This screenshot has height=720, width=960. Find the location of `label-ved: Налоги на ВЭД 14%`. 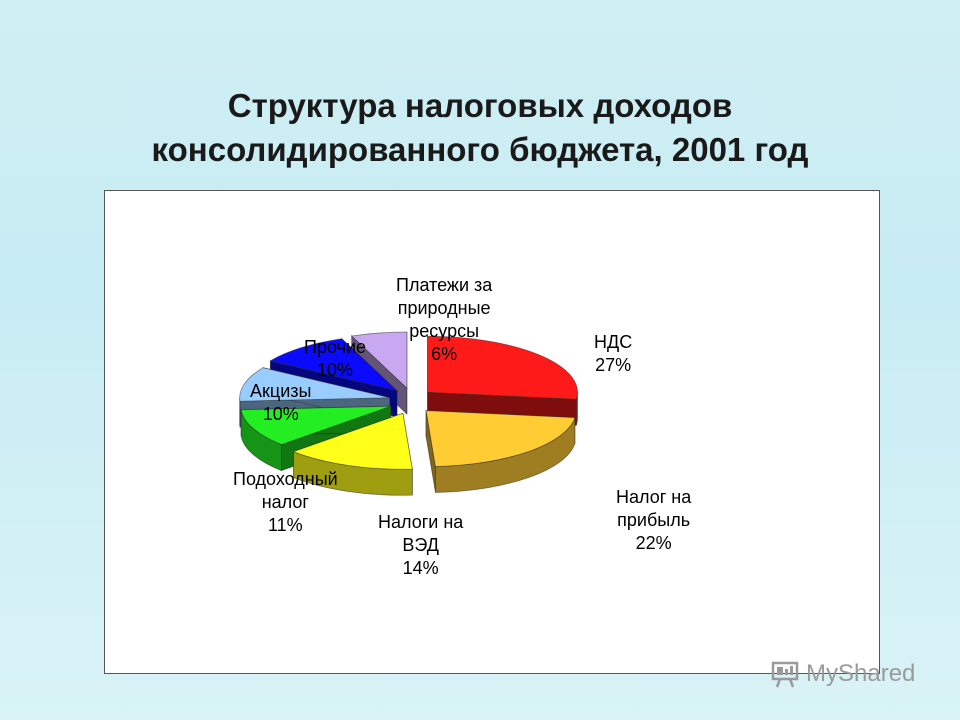

label-ved: Налоги на ВЭД 14% is located at coordinates (420, 545).